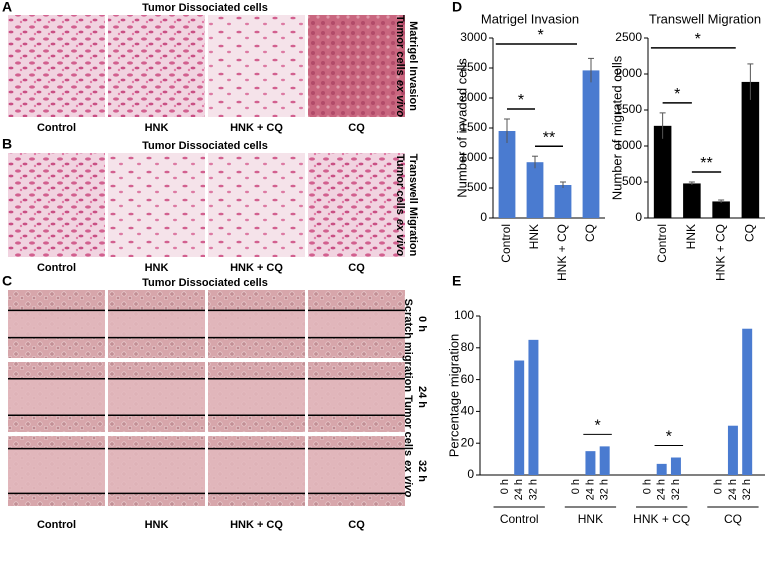 This screenshot has height=562, width=777. I want to click on y-axis-label: Number of migrated cells, so click(616, 127).